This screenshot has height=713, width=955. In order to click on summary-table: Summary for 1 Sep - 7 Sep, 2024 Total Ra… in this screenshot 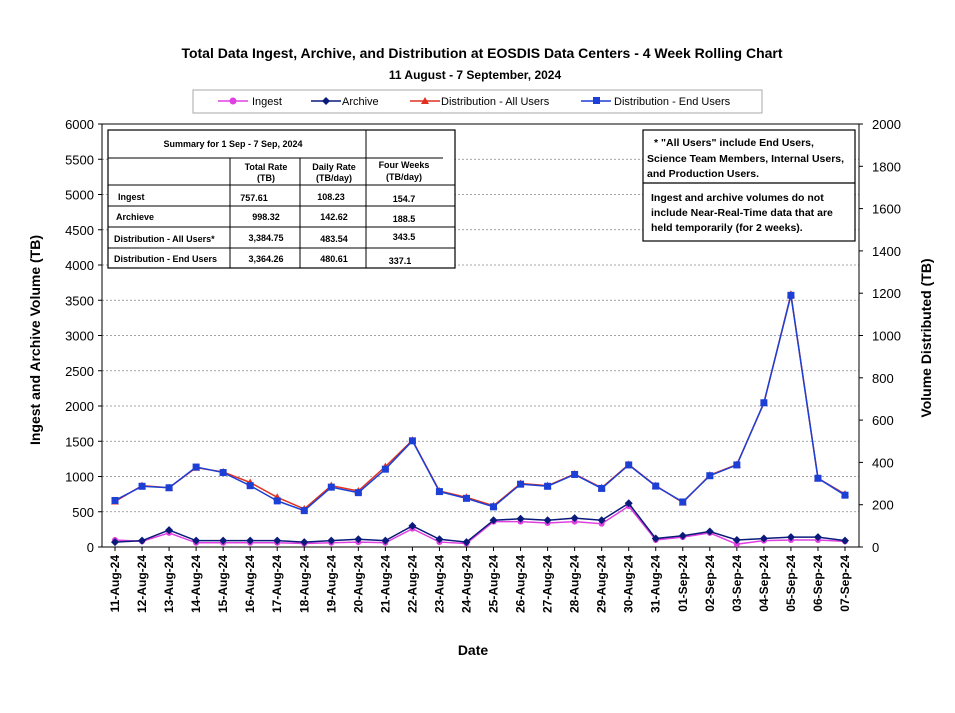, I will do `click(281, 199)`.